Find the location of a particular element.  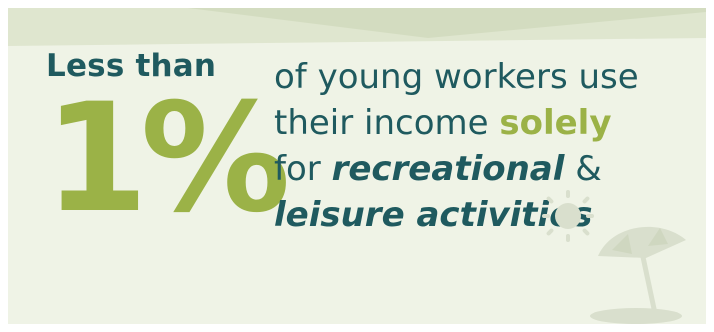

statement-line-3-prefix: for is located at coordinates (303, 169).